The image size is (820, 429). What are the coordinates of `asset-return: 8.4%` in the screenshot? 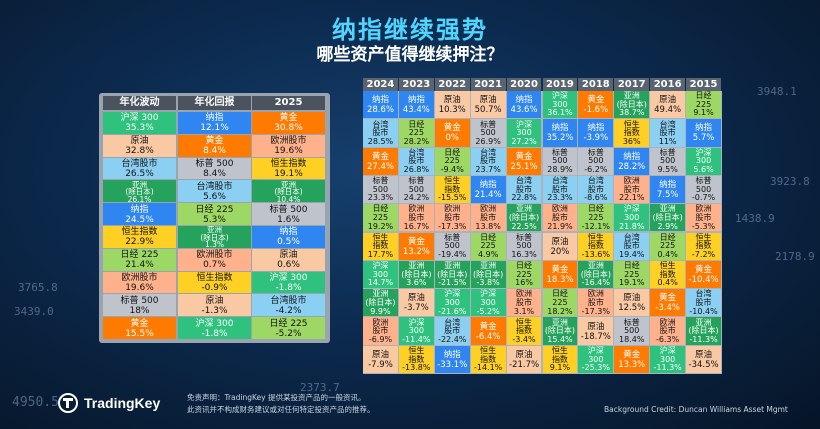 It's located at (214, 173).